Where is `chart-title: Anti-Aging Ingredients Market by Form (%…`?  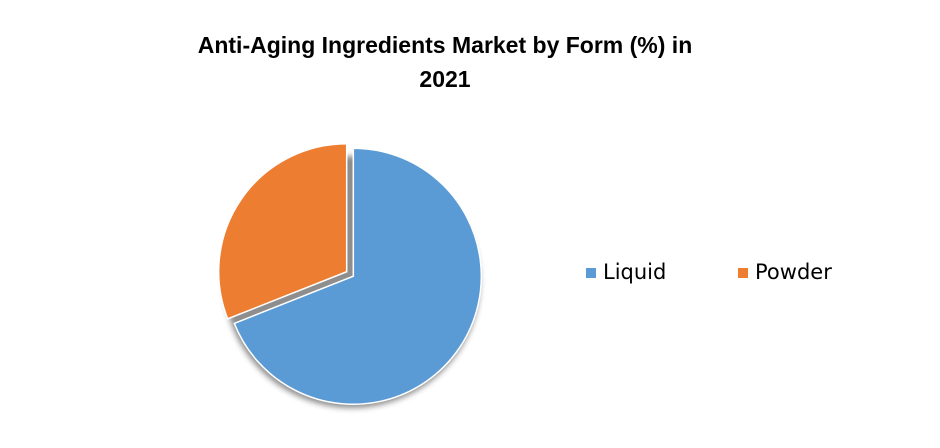 chart-title: Anti-Aging Ingredients Market by Form (%… is located at coordinates (445, 62).